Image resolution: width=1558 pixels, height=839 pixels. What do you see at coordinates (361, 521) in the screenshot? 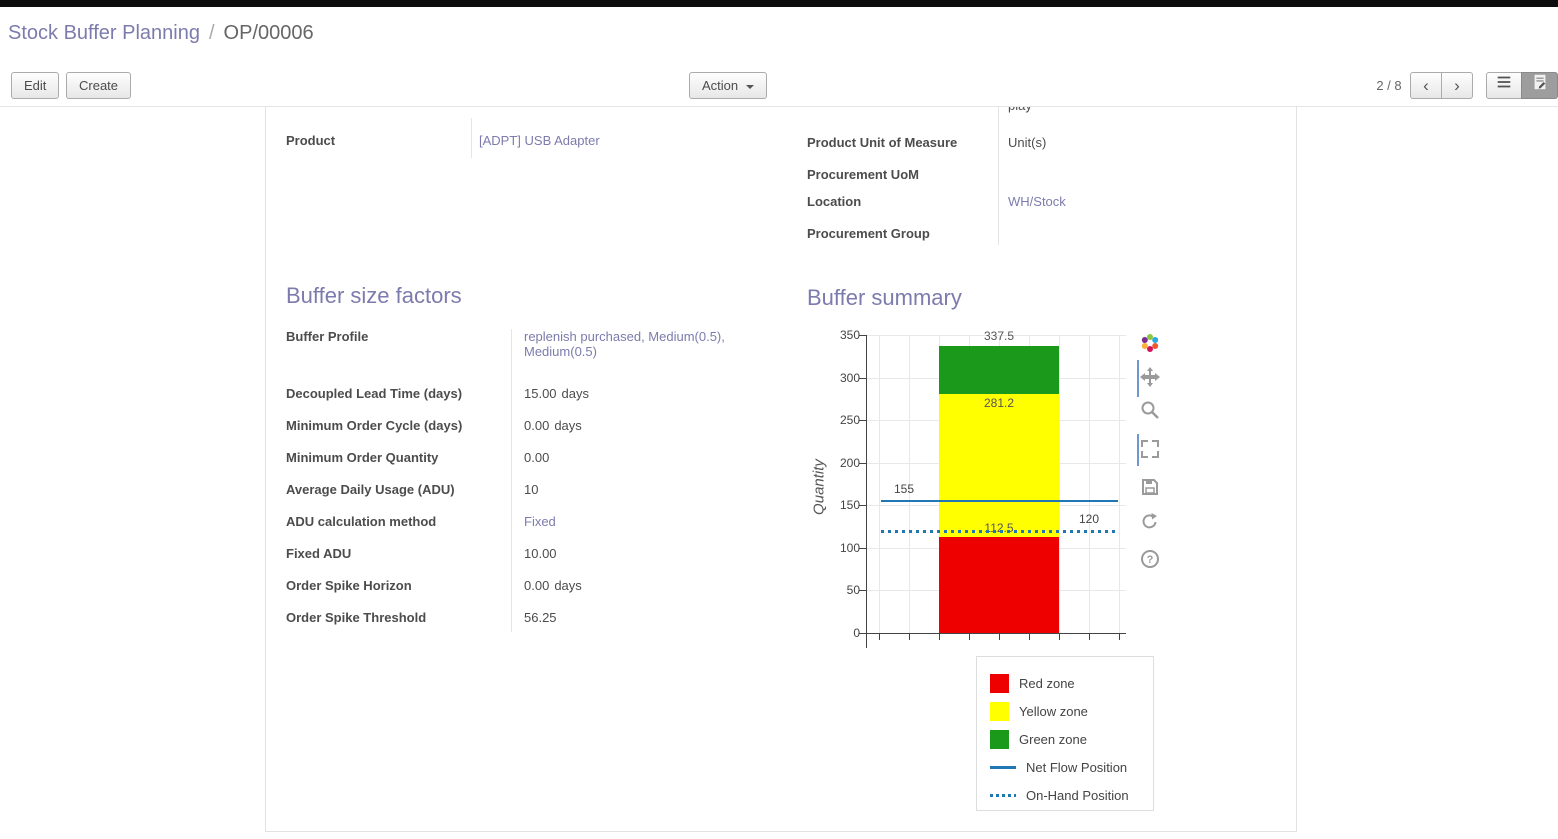
I see `field-label: ADU calculation method` at bounding box center [361, 521].